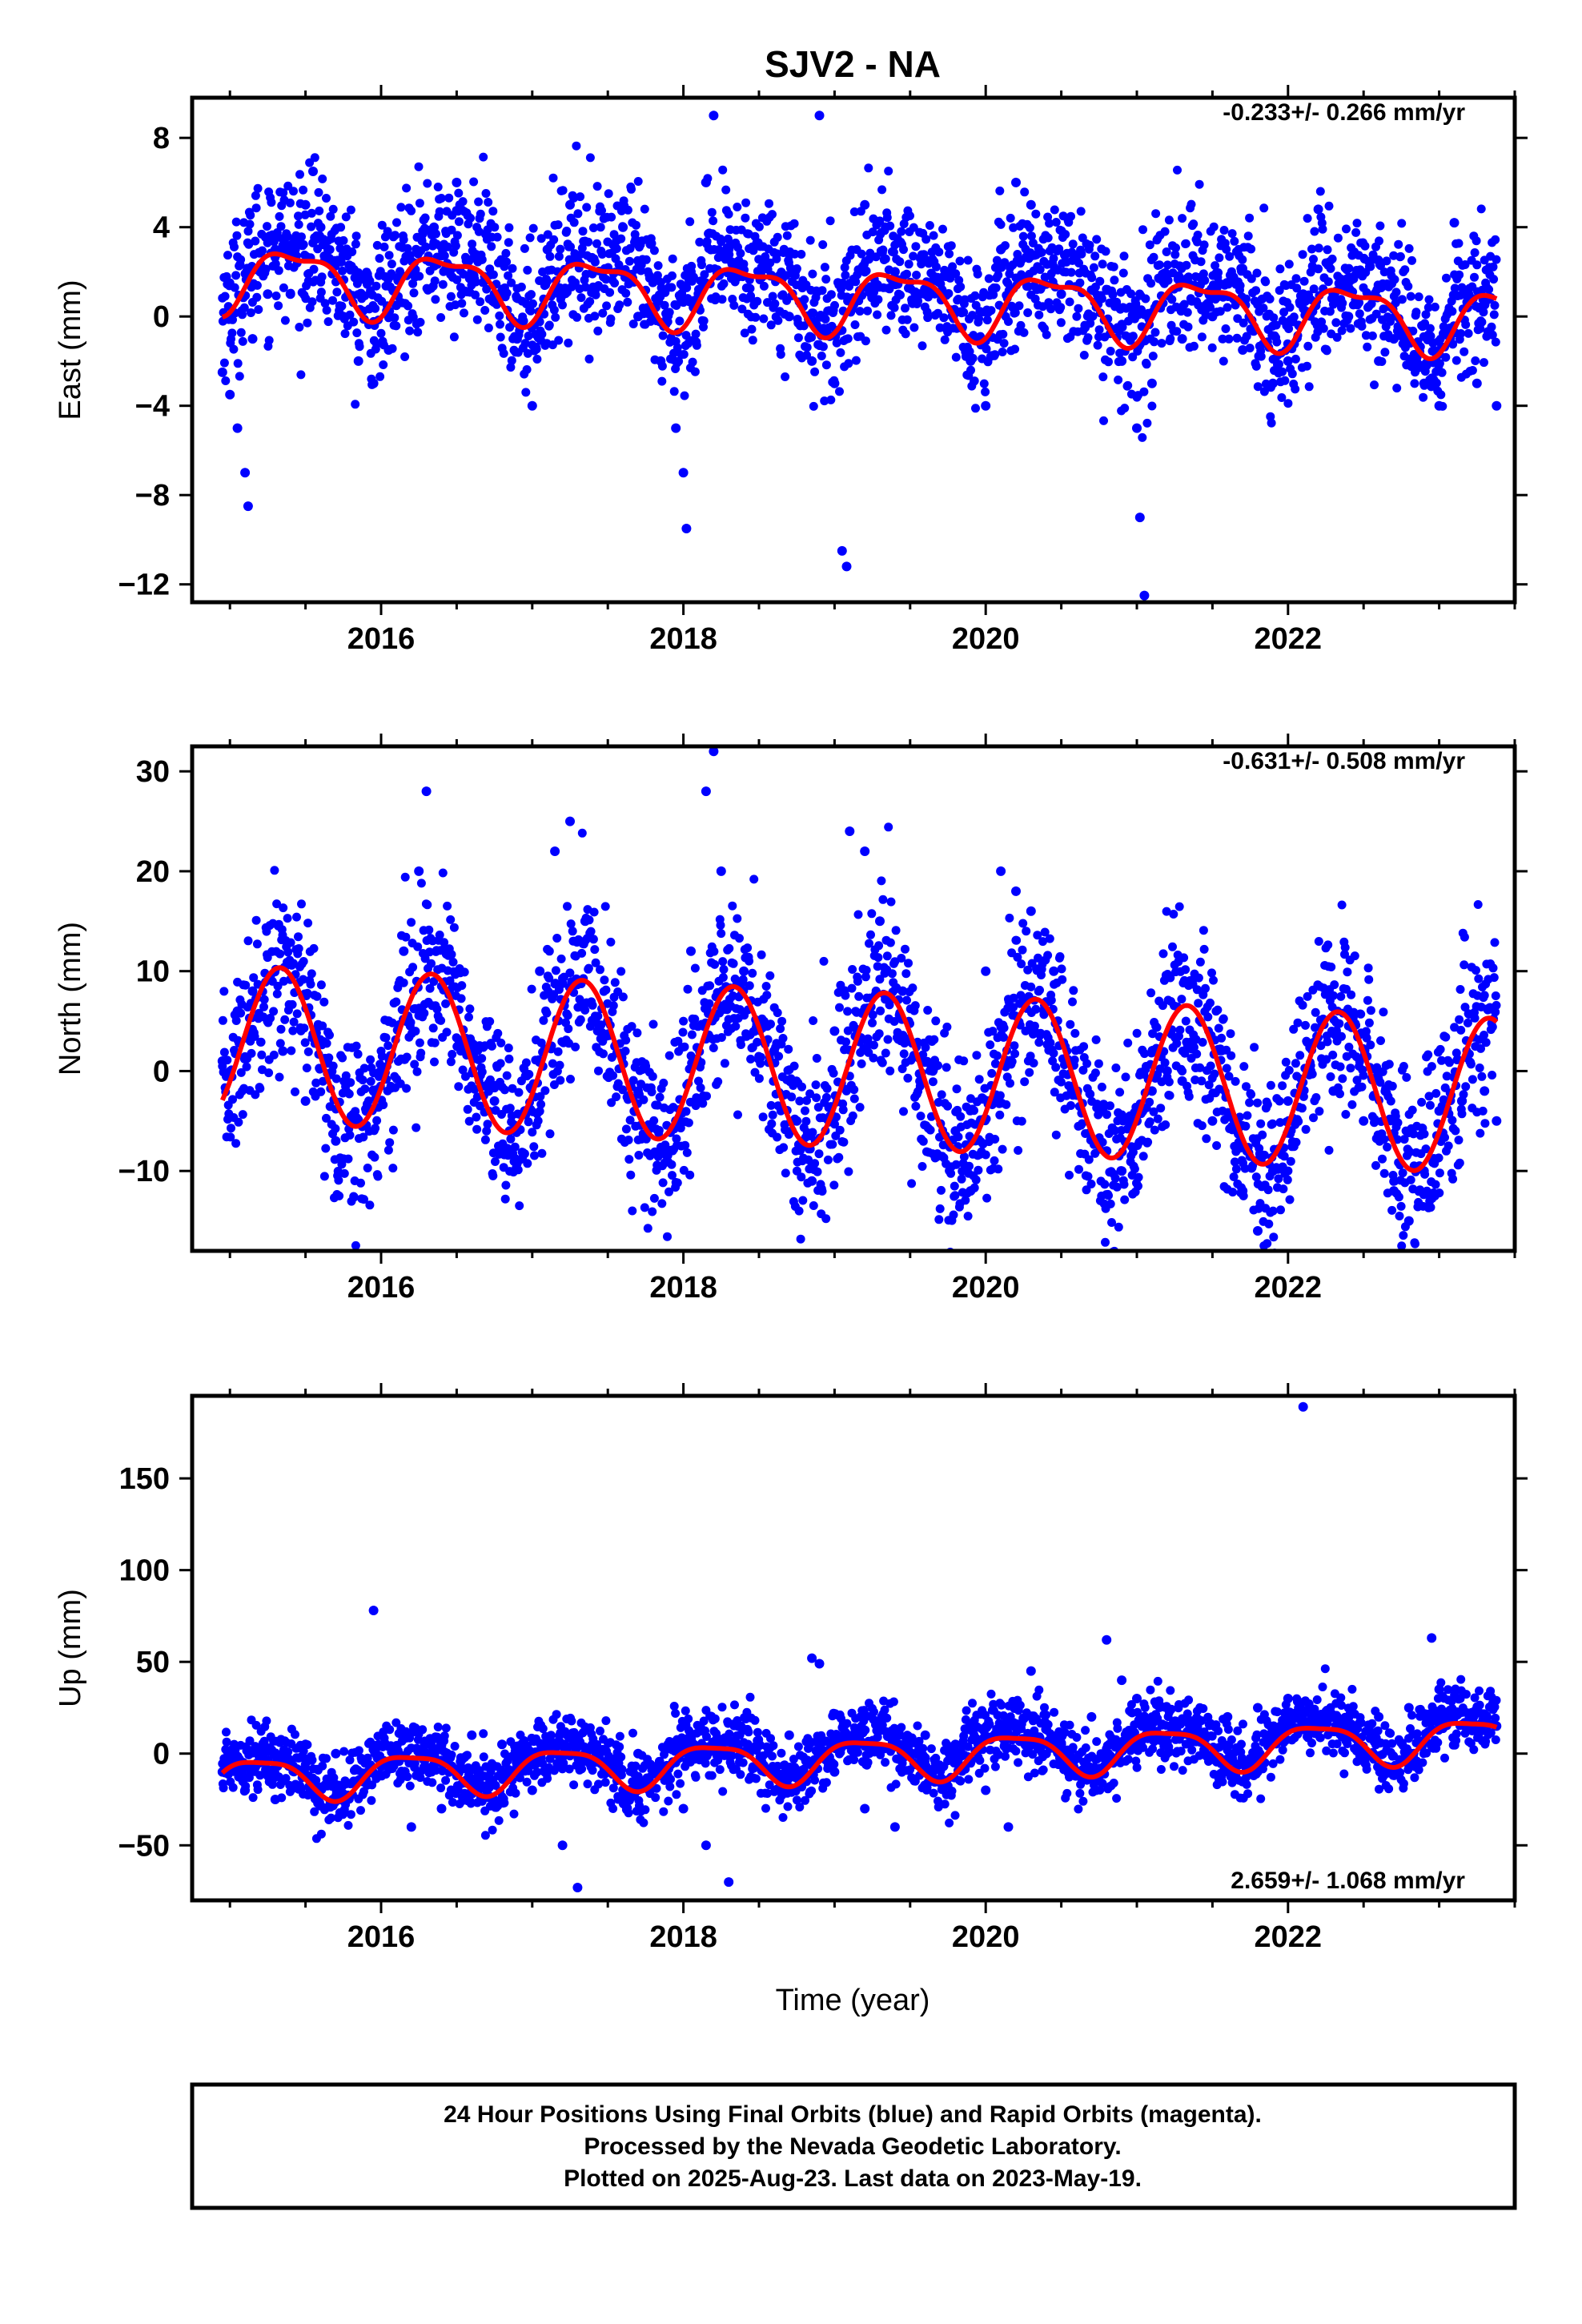  Describe the element at coordinates (859, 1069) in the screenshot. I see `north-model-line` at that location.